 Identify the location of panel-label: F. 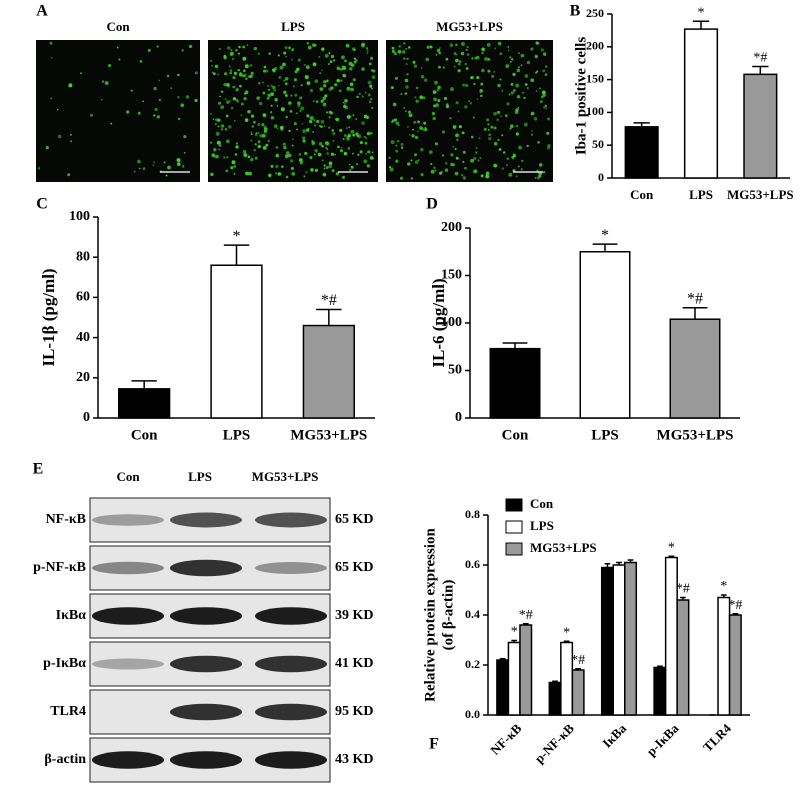
(434, 744).